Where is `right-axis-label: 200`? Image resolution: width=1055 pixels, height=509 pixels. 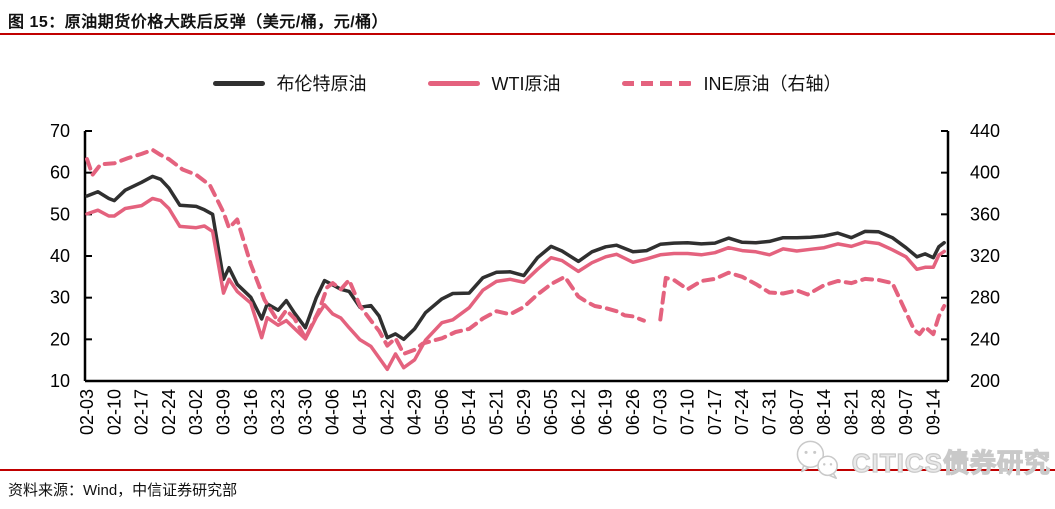 right-axis-label: 200 is located at coordinates (985, 381).